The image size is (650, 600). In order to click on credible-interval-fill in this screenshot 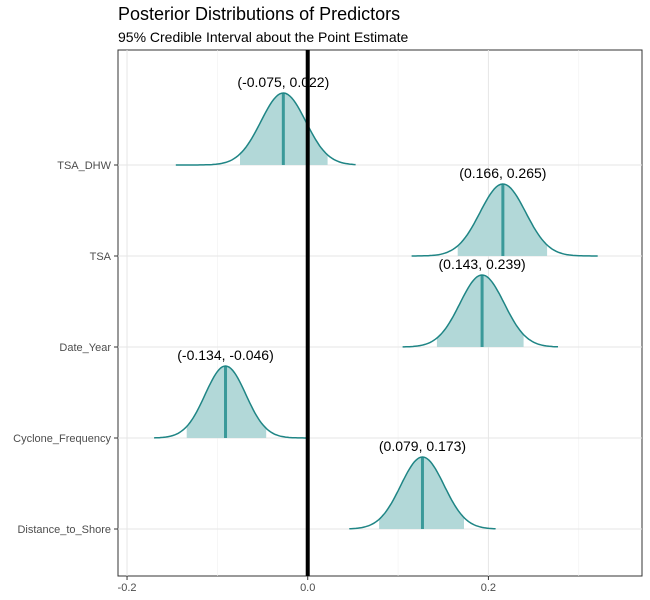, I will do `click(480, 311)`.